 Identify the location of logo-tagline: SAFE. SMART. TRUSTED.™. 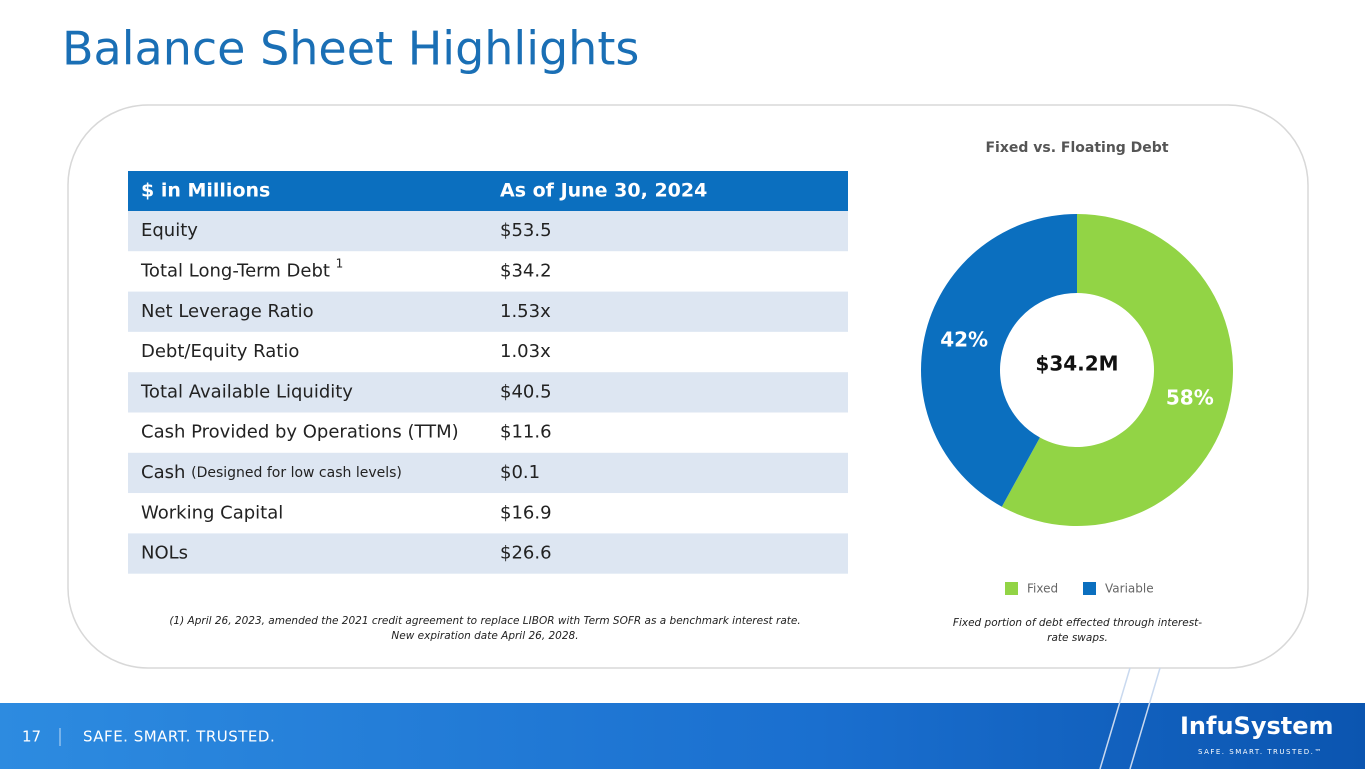
(1260, 752).